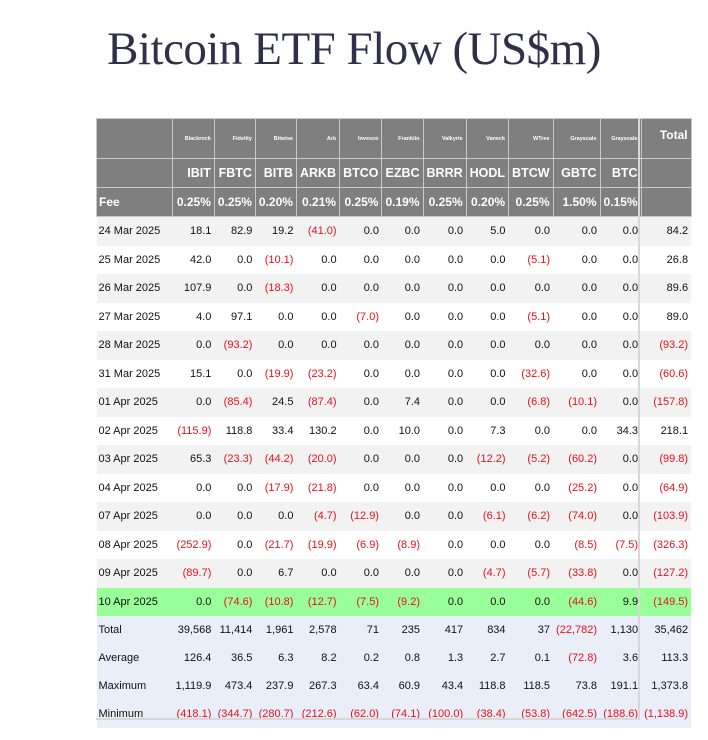 Image resolution: width=708 pixels, height=740 pixels. I want to click on flow-cell: (4.7), so click(318, 516).